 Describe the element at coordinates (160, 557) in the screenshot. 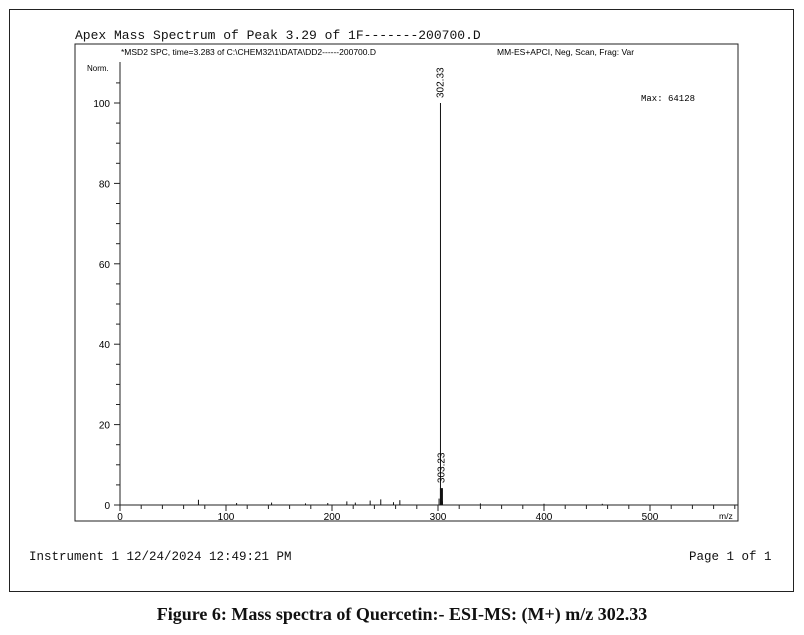

I see `instrument-info: Instrument 1 12/24/2024 12:49:21 PM` at that location.